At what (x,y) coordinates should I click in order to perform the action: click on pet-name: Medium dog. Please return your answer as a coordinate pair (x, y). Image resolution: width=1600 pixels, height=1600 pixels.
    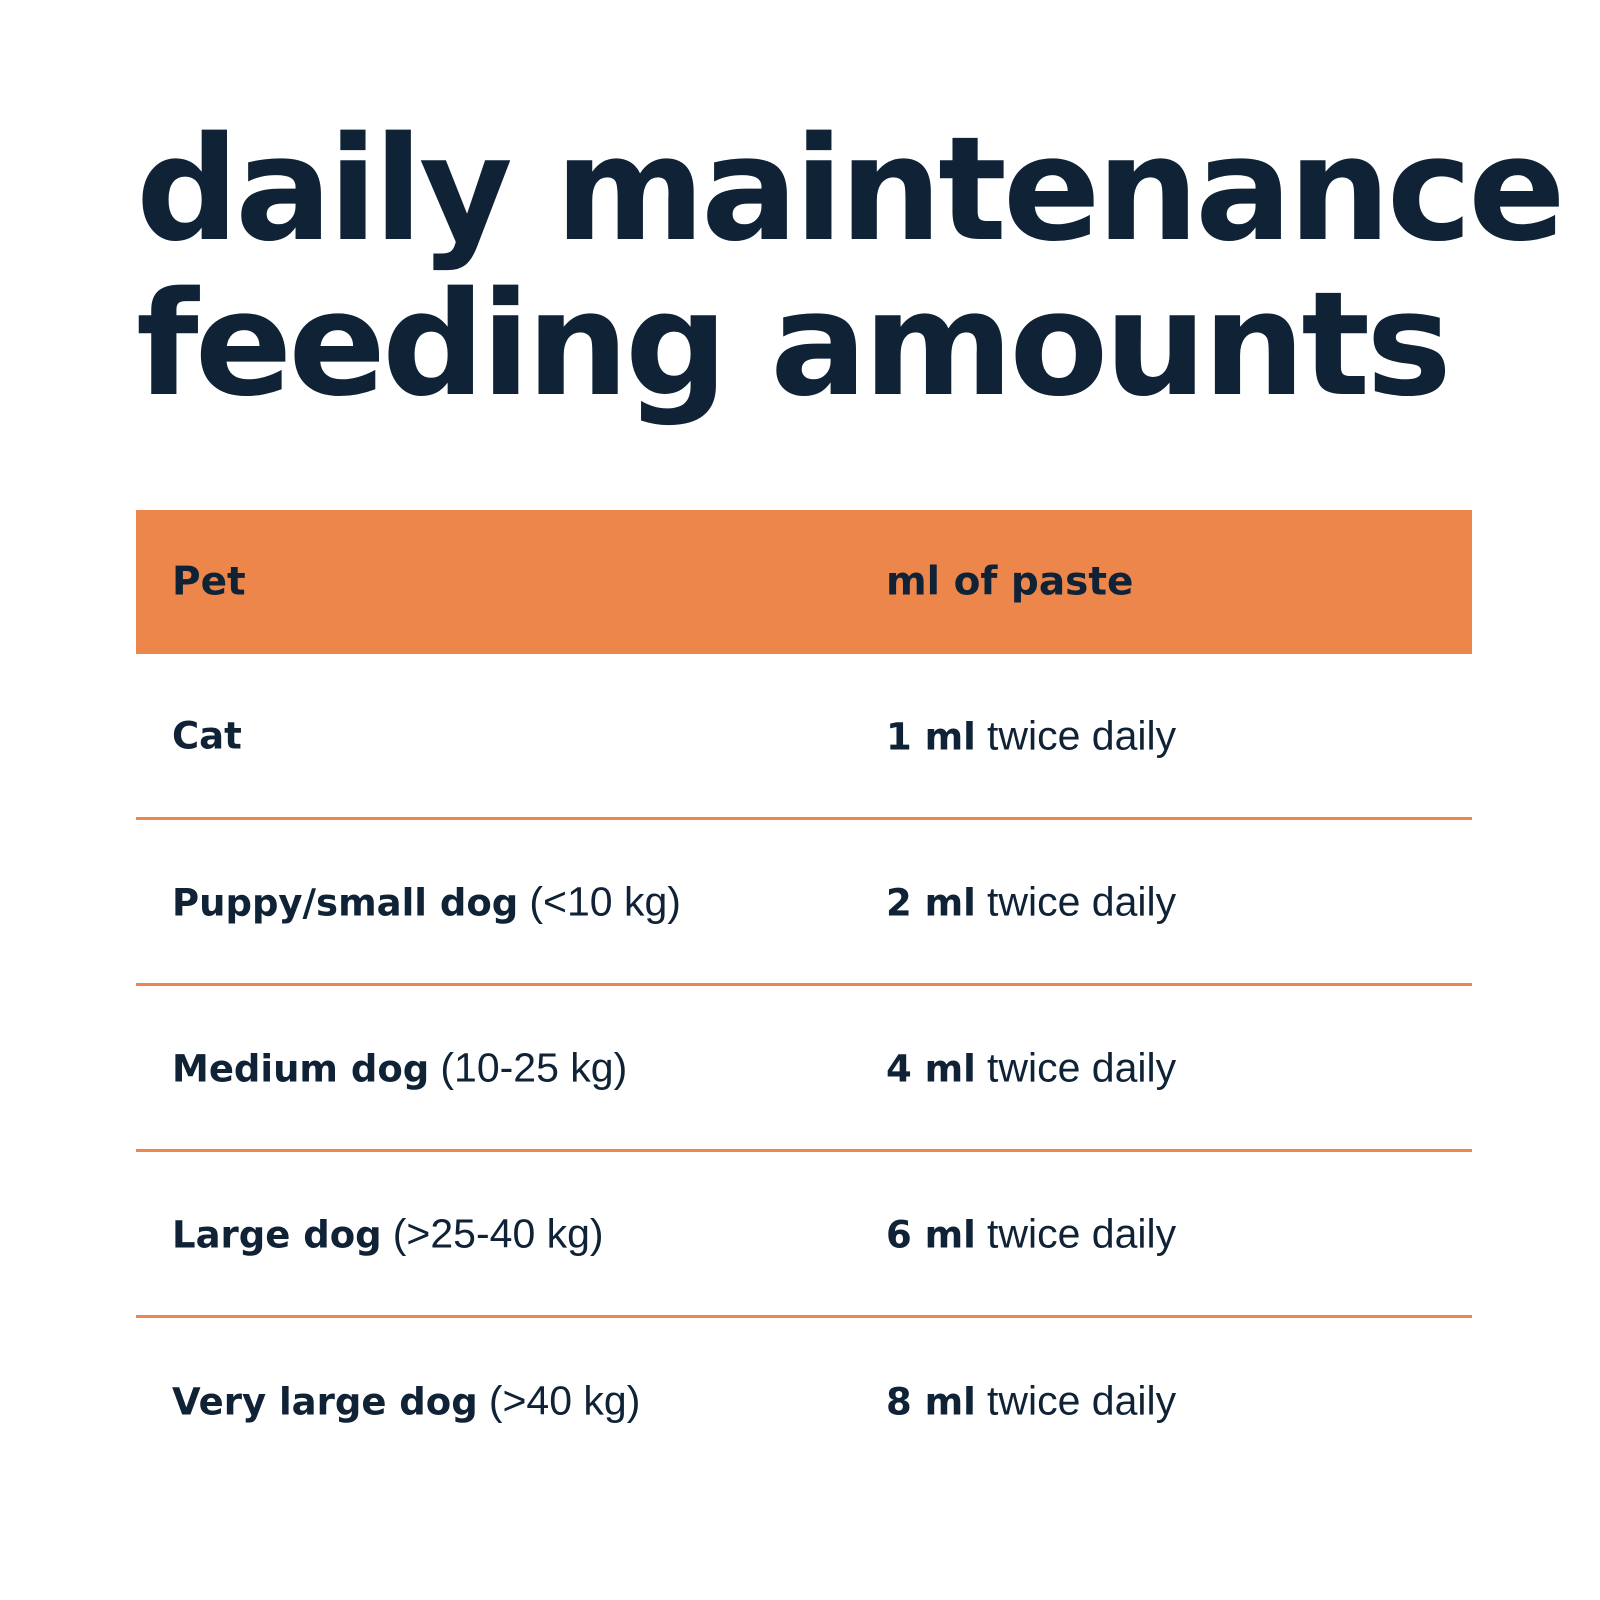
    Looking at the image, I should click on (301, 1068).